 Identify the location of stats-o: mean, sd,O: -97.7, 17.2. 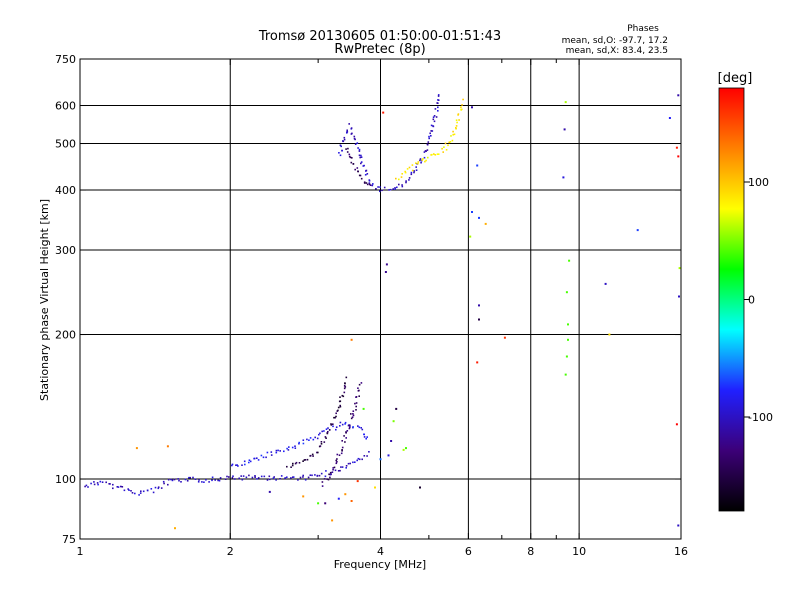
(615, 41).